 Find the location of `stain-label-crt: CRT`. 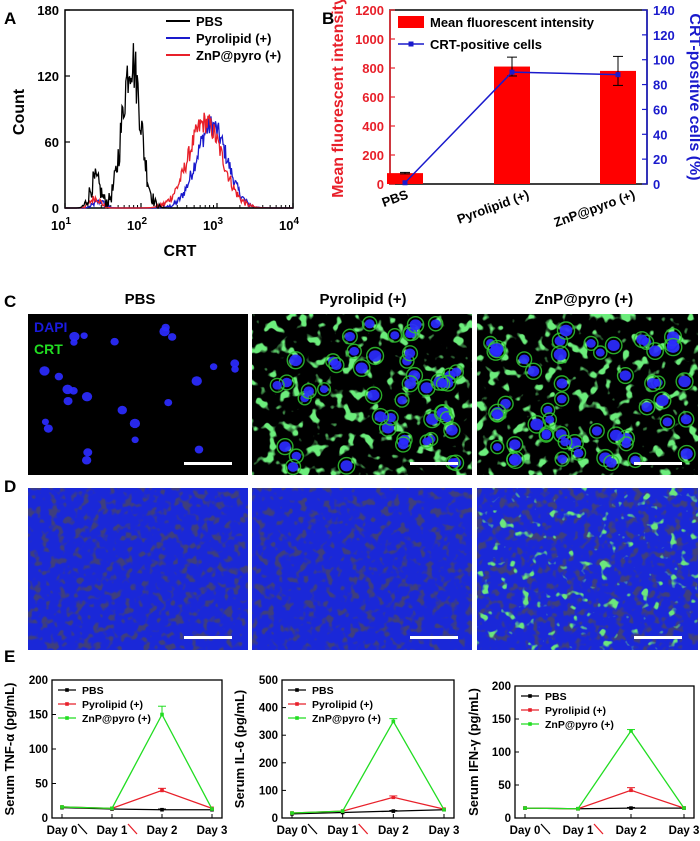

stain-label-crt: CRT is located at coordinates (48, 349).